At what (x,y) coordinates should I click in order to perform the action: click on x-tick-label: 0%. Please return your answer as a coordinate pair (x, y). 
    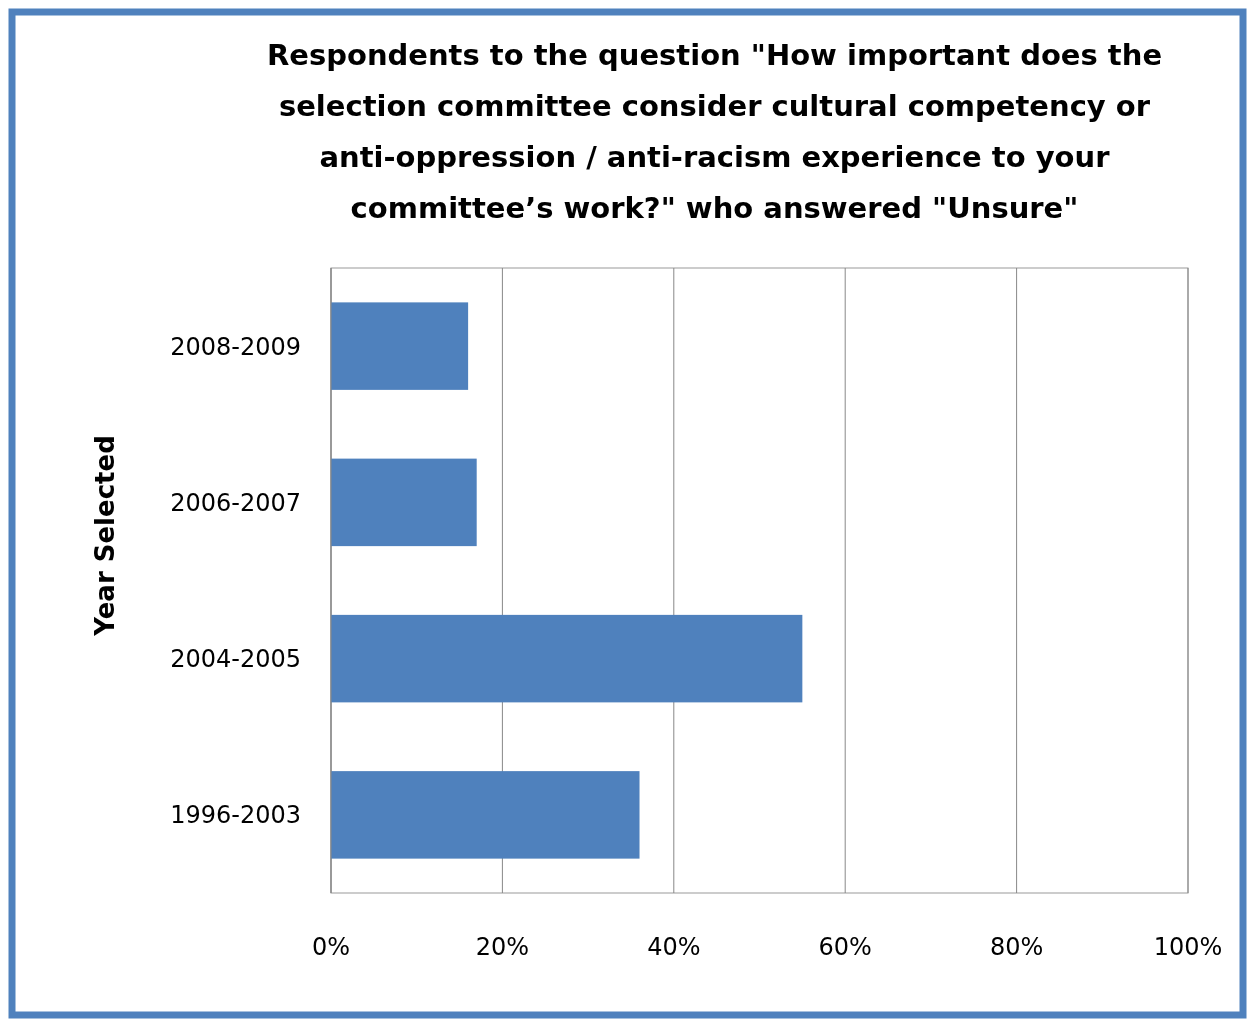
    Looking at the image, I should click on (331, 947).